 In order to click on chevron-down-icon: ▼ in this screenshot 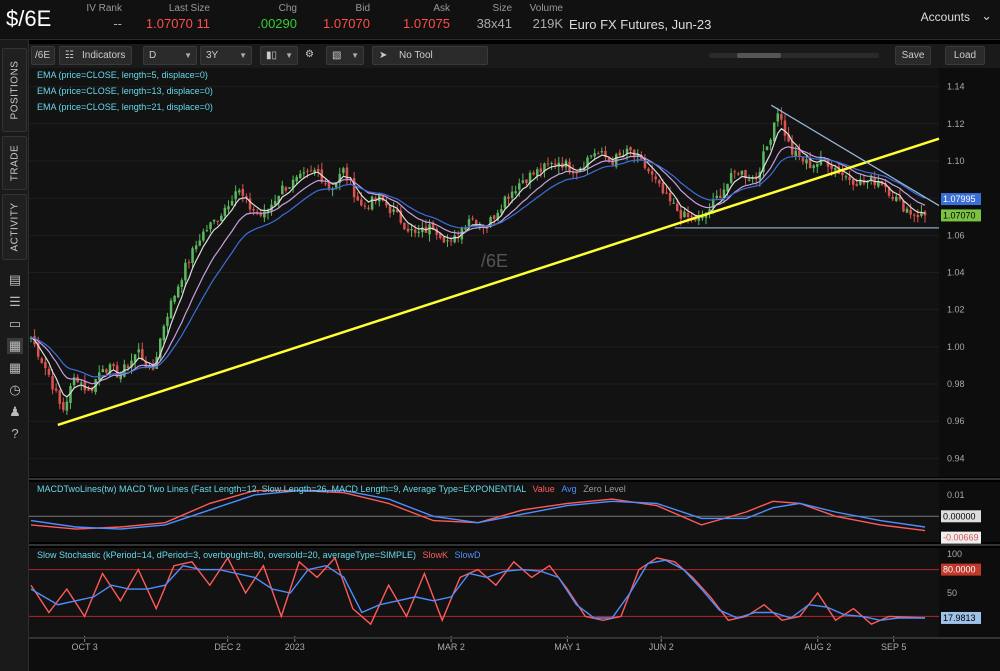, I will do `click(243, 55)`.